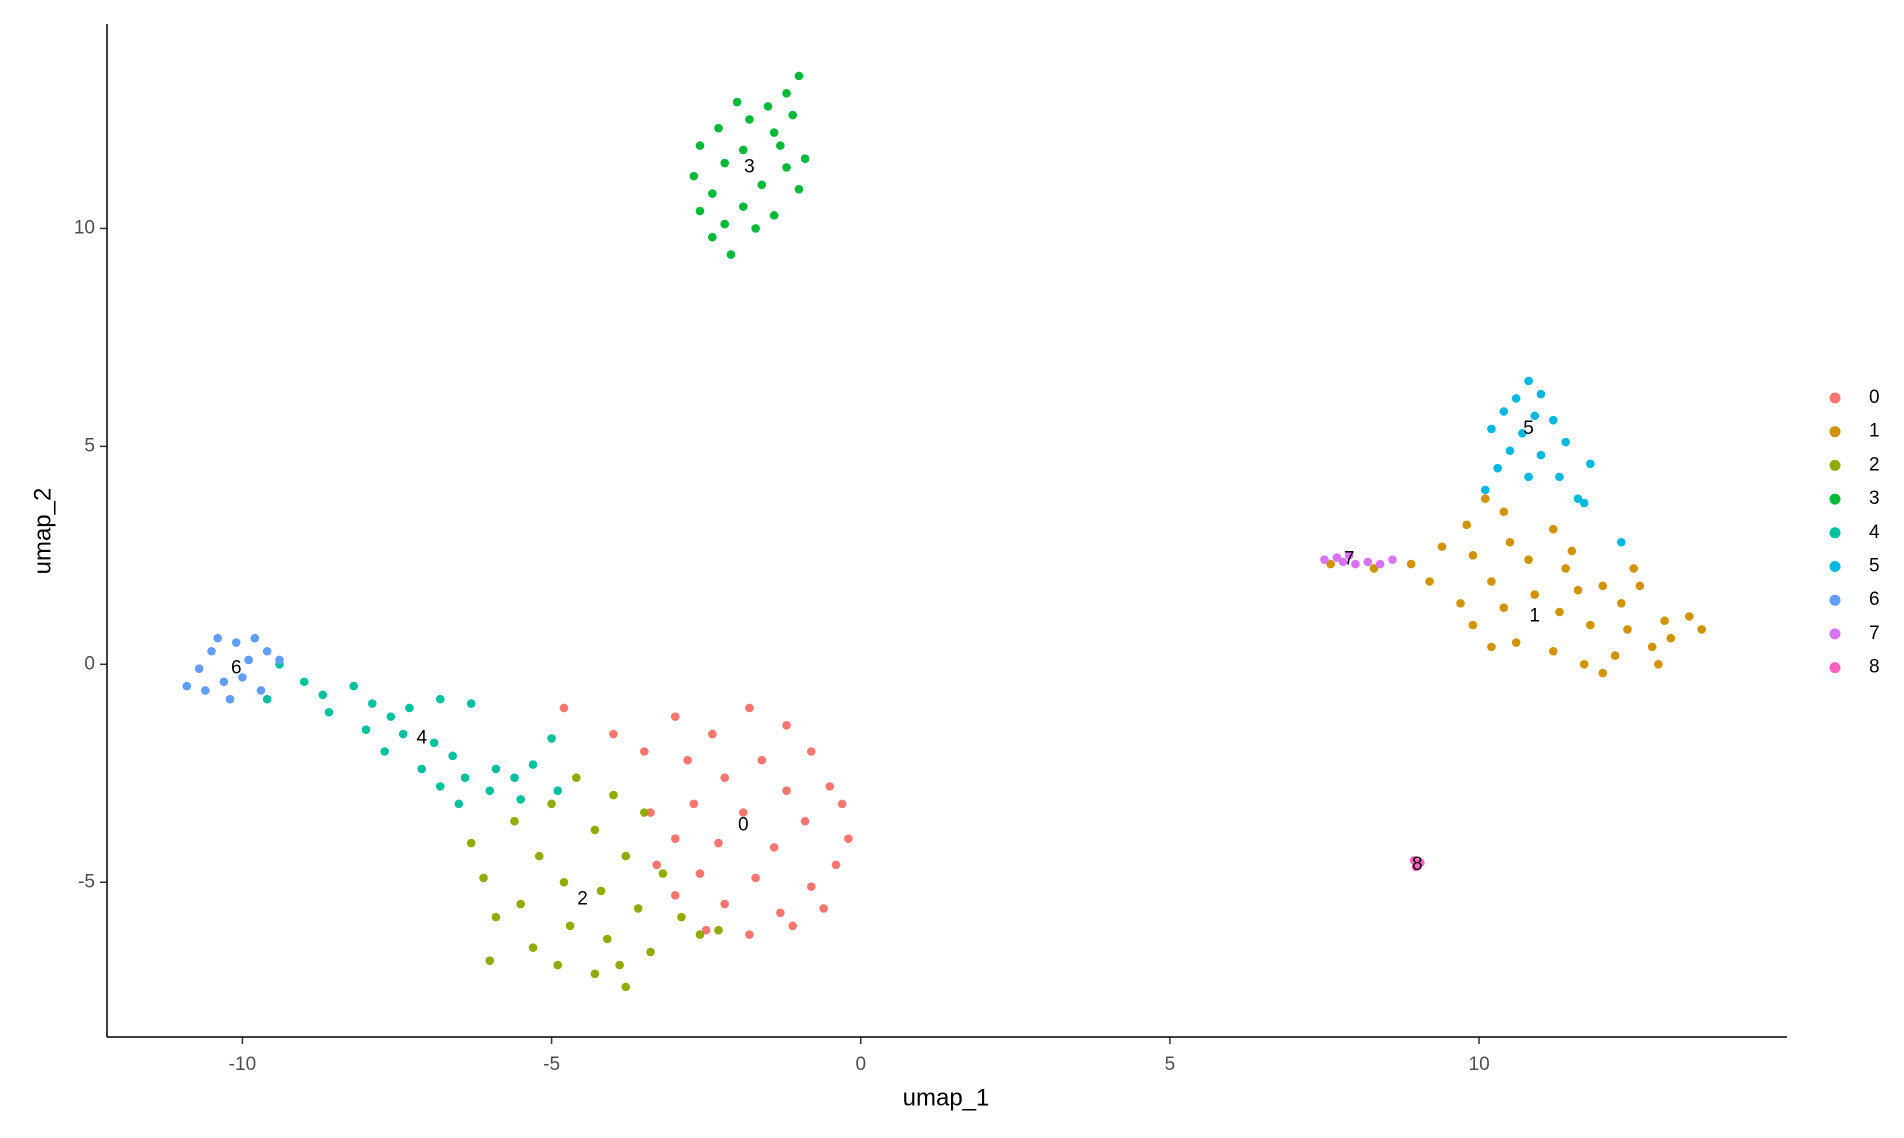 Image resolution: width=1904 pixels, height=1138 pixels. Describe the element at coordinates (1874, 667) in the screenshot. I see `legend-label: 8` at that location.